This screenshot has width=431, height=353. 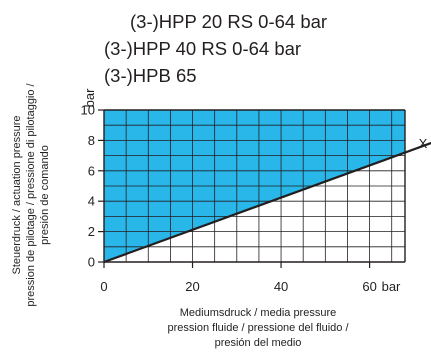 What do you see at coordinates (92, 186) in the screenshot?
I see `y-tick-labels: 0 2 4 6 8 10` at bounding box center [92, 186].